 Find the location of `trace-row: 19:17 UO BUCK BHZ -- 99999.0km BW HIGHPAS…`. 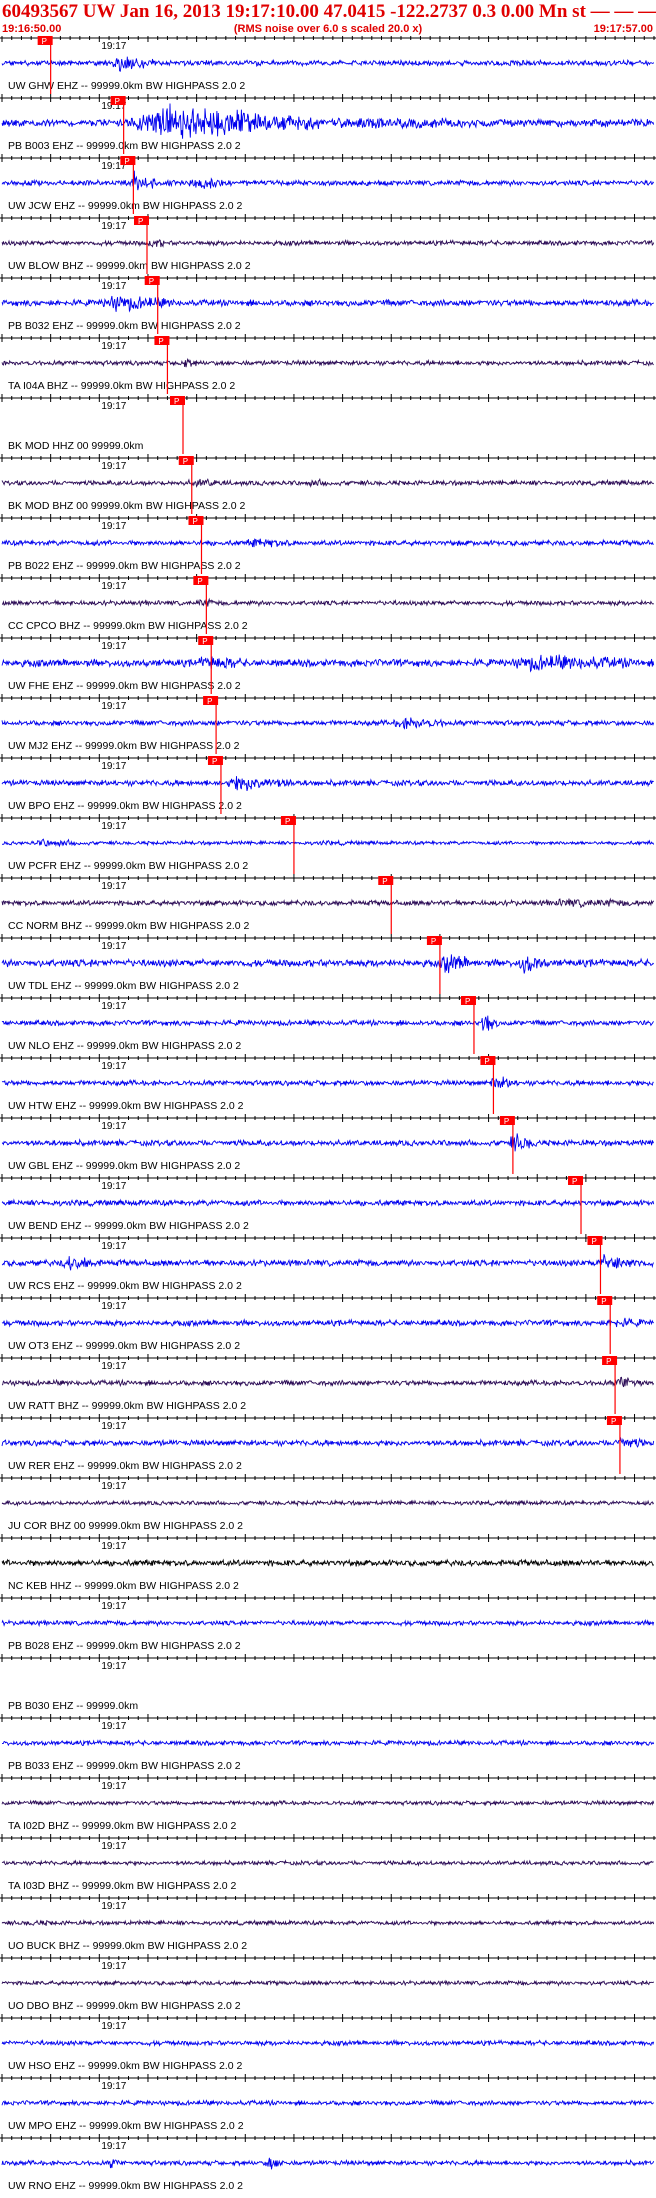

trace-row: 19:17 UO BUCK BHZ -- 99999.0km BW HIGHPAS… is located at coordinates (328, 1923).